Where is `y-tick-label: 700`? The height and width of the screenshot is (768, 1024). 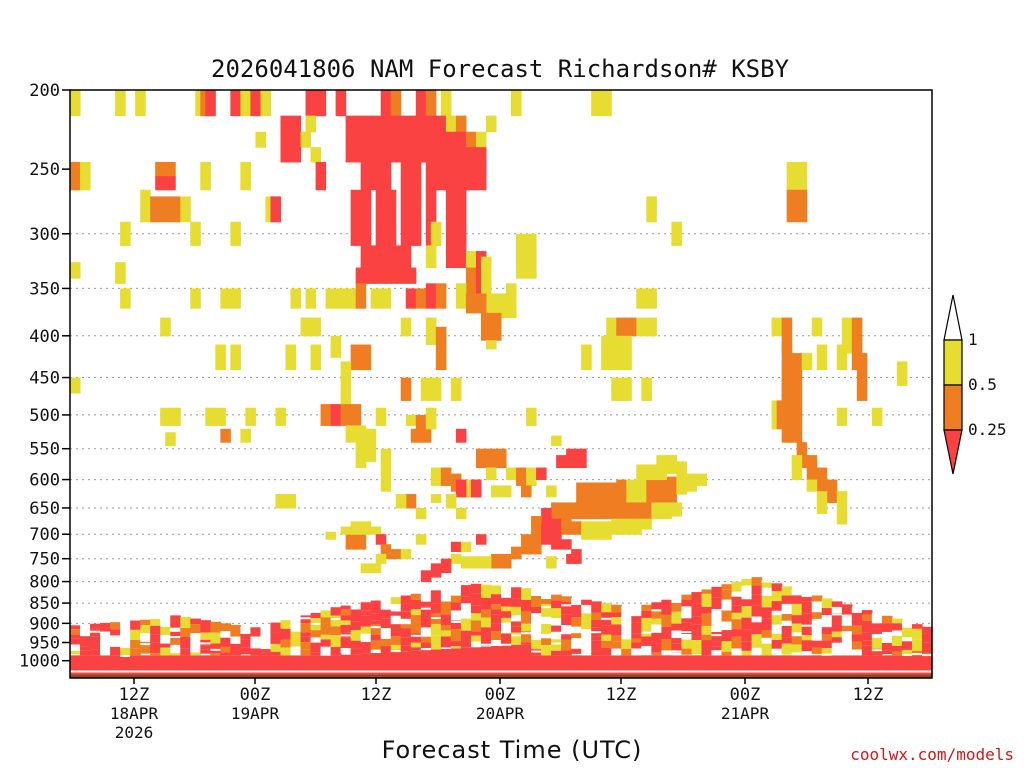 y-tick-label: 700 is located at coordinates (44, 535).